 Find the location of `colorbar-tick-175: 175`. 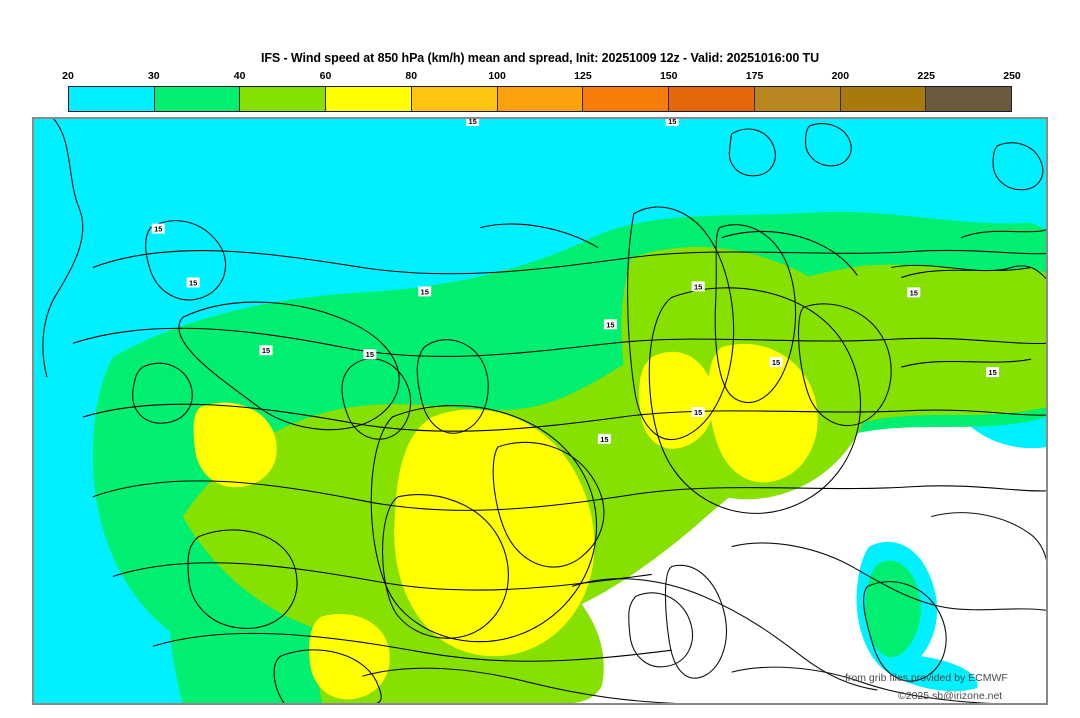

colorbar-tick-175: 175 is located at coordinates (754, 76).